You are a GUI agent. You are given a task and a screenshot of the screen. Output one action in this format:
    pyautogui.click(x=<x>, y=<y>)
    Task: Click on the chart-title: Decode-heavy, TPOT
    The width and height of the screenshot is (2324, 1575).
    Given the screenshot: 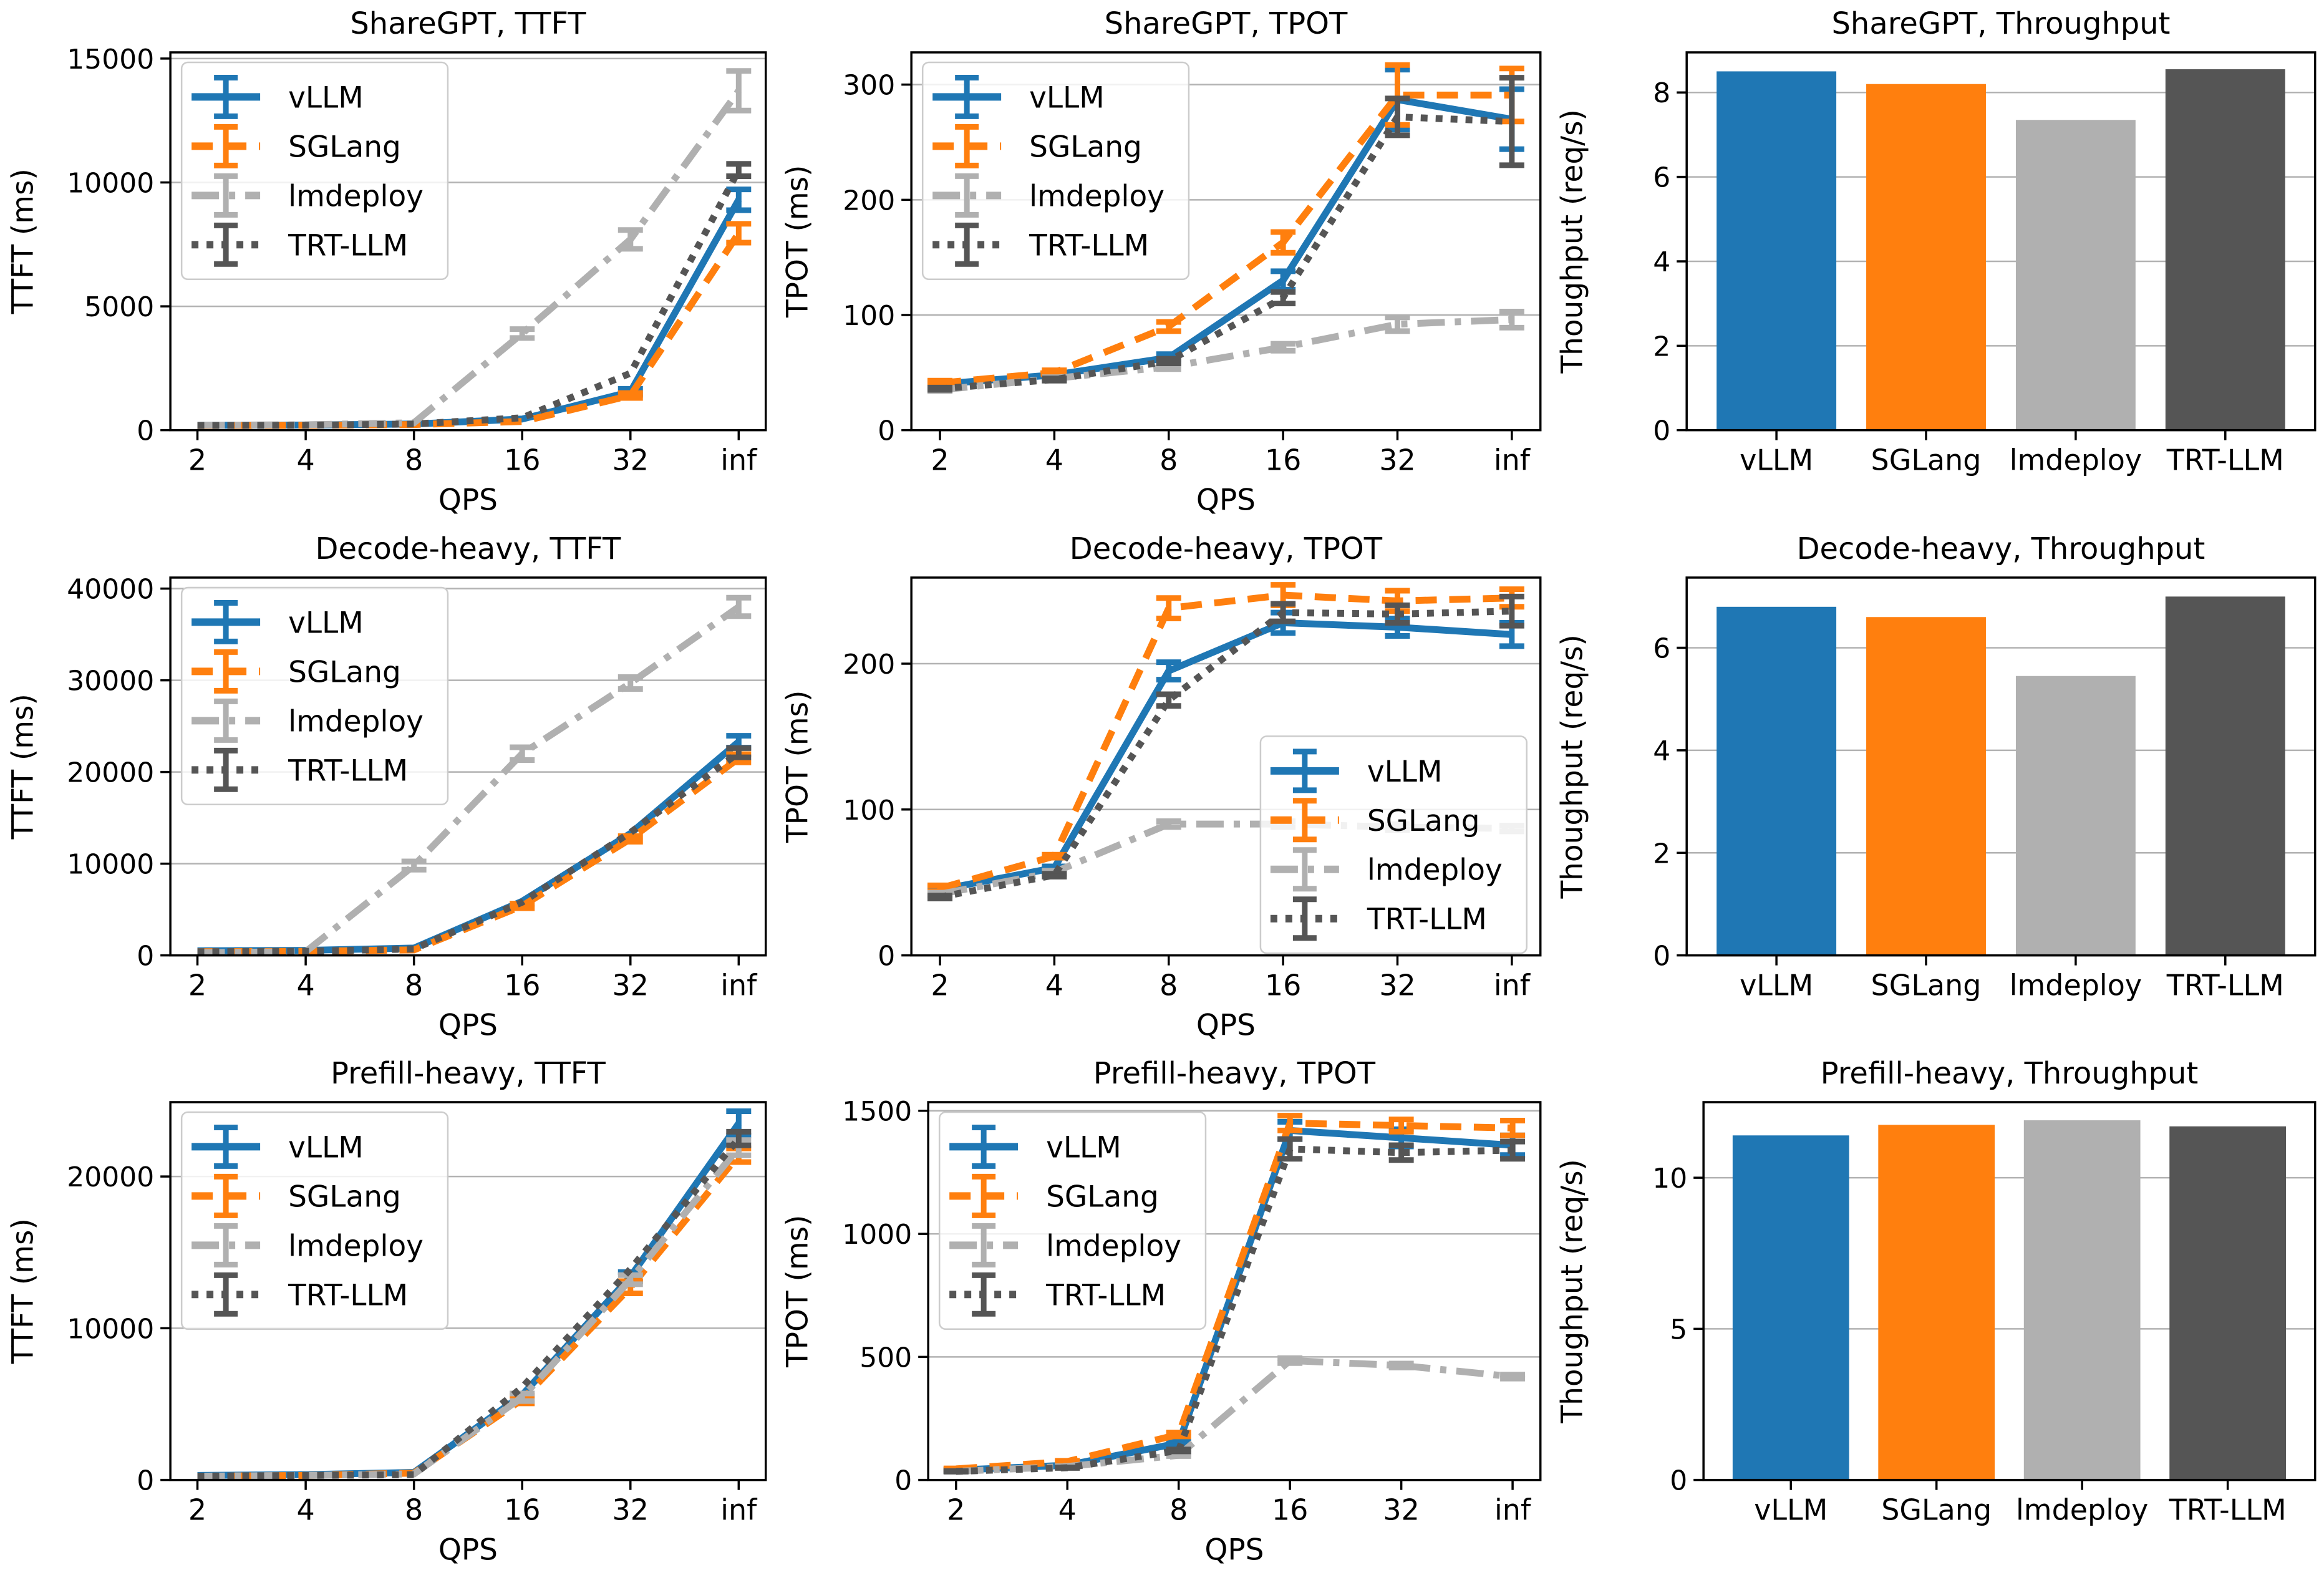 What is the action you would take?
    pyautogui.click(x=1226, y=548)
    